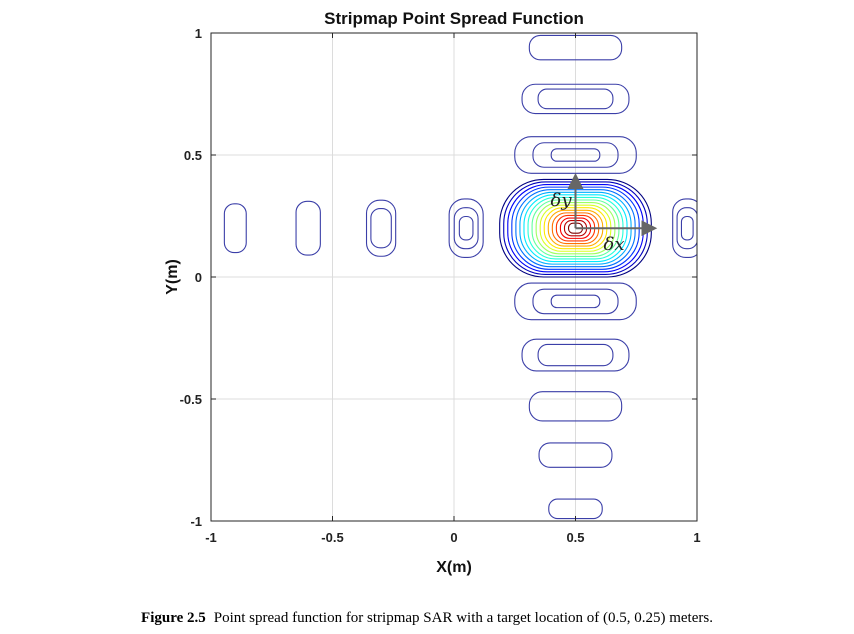 This screenshot has height=634, width=854. I want to click on y-axis-label: Y(m), so click(172, 277).